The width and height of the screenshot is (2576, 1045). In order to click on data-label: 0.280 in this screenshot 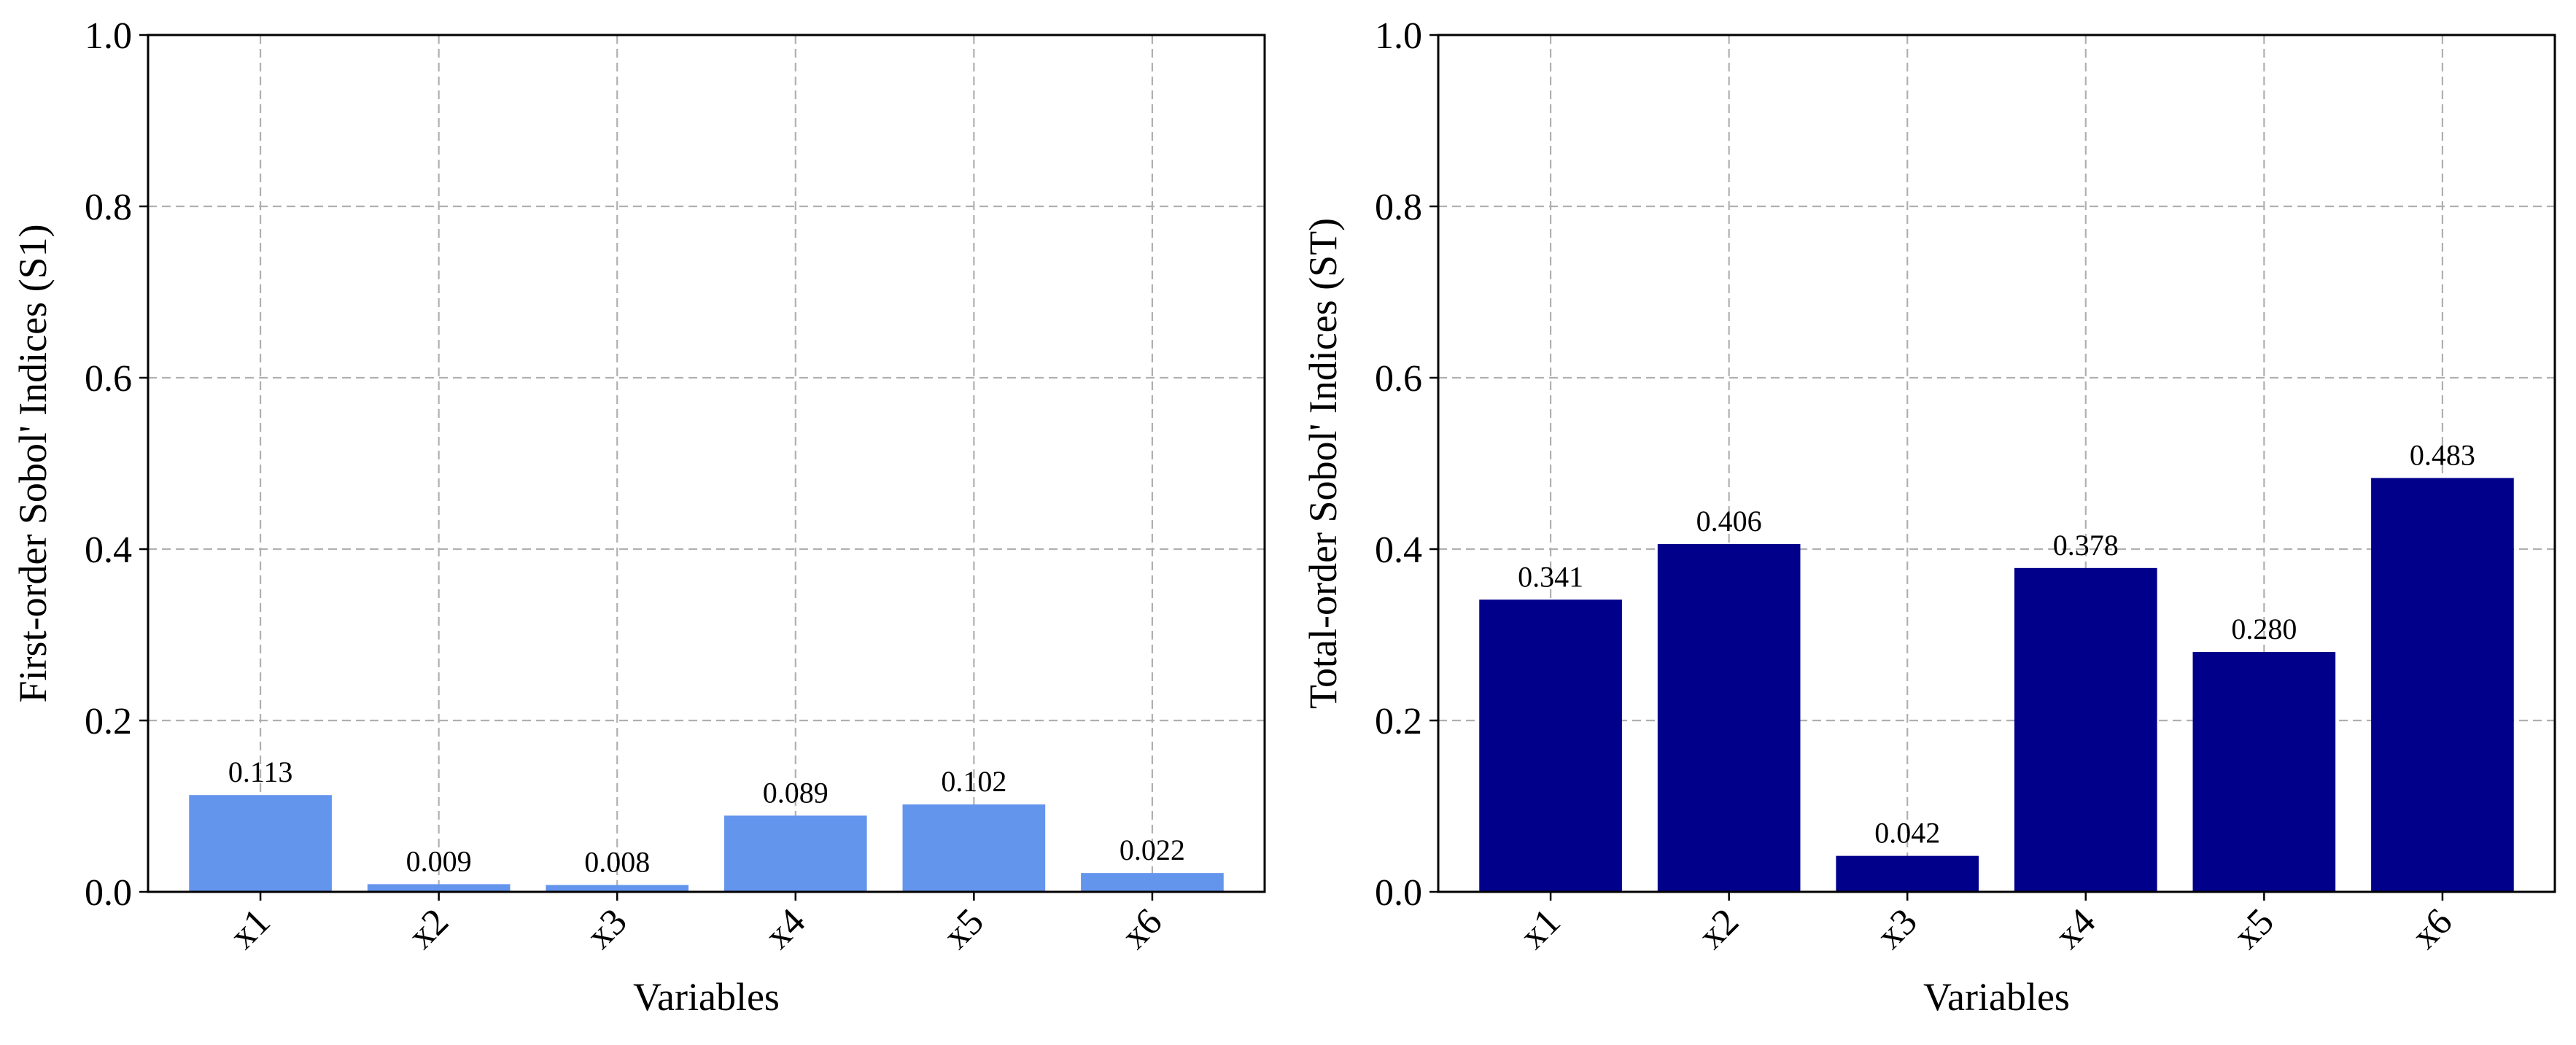, I will do `click(2264, 629)`.